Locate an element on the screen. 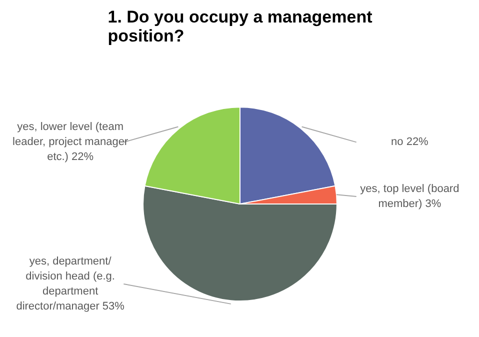 This screenshot has height=337, width=479. slice-label: yes, lower level (team leader, project manager etc.) 22% is located at coordinates (70, 142).